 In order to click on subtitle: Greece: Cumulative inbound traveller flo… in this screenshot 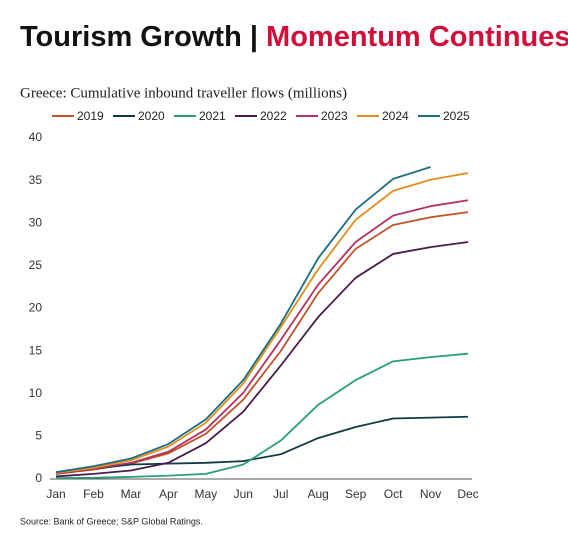, I will do `click(183, 93)`.